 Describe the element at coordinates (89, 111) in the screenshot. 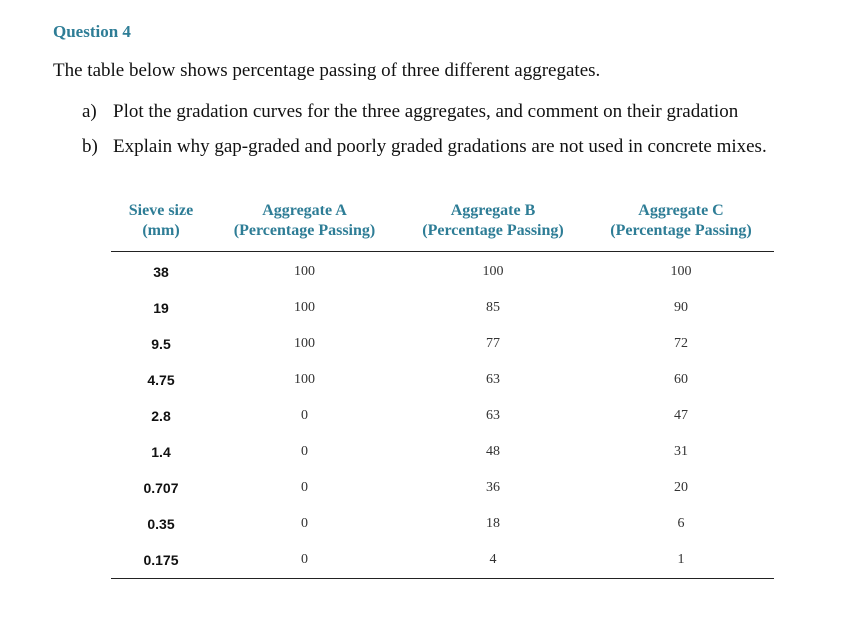

I see `part-a-marker: a)` at that location.